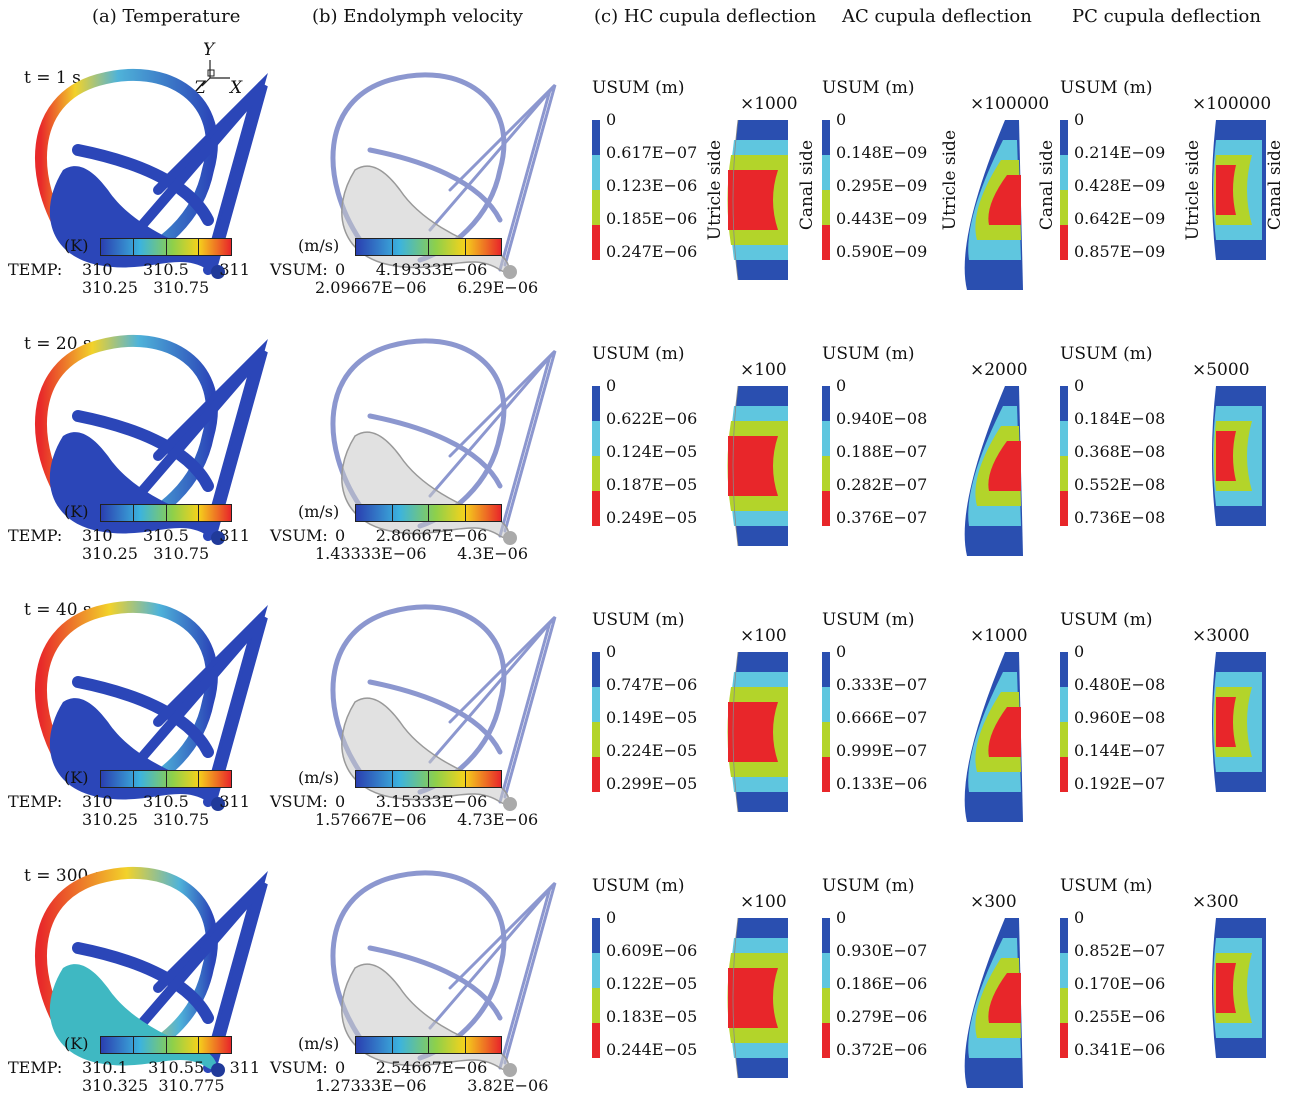  What do you see at coordinates (1232, 104) in the screenshot?
I see `pc-magnification: ×100000` at bounding box center [1232, 104].